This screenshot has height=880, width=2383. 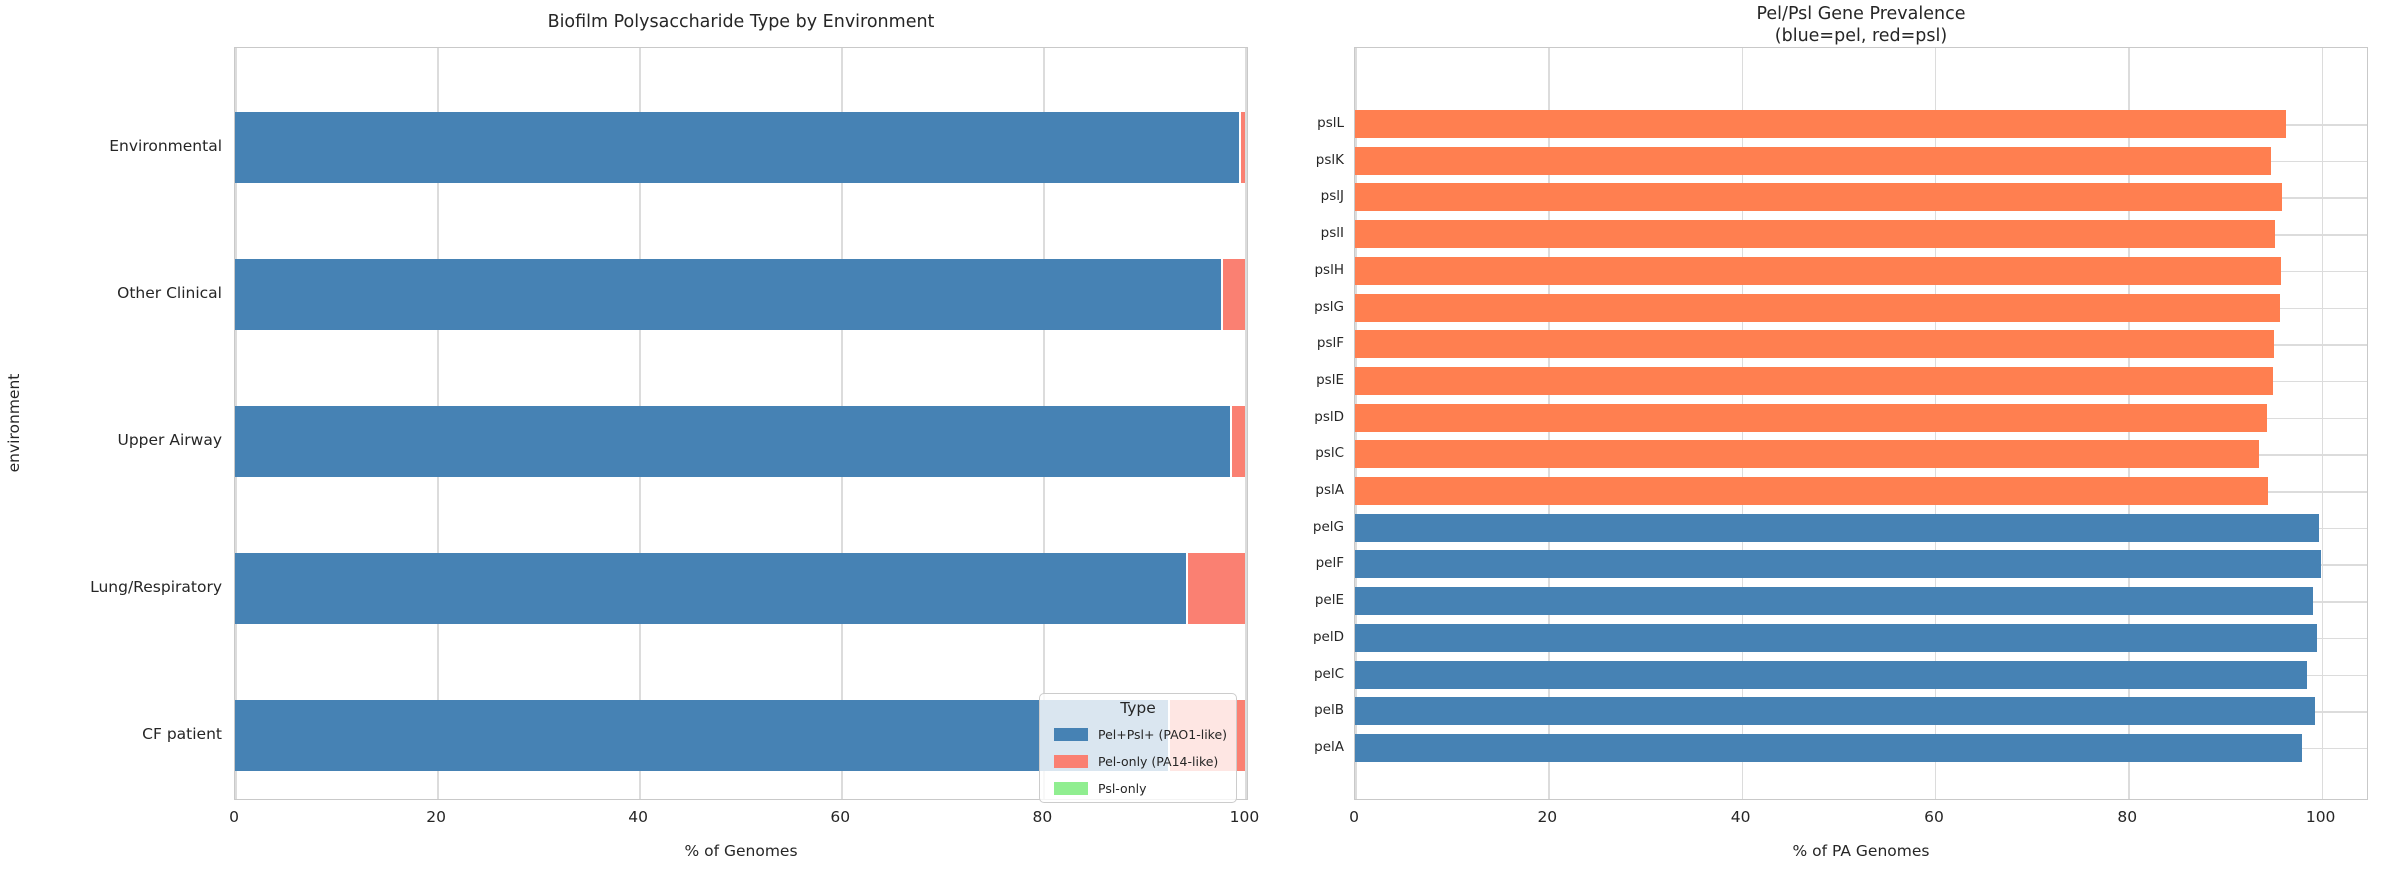 What do you see at coordinates (1329, 746) in the screenshot?
I see `category-label: pelA` at bounding box center [1329, 746].